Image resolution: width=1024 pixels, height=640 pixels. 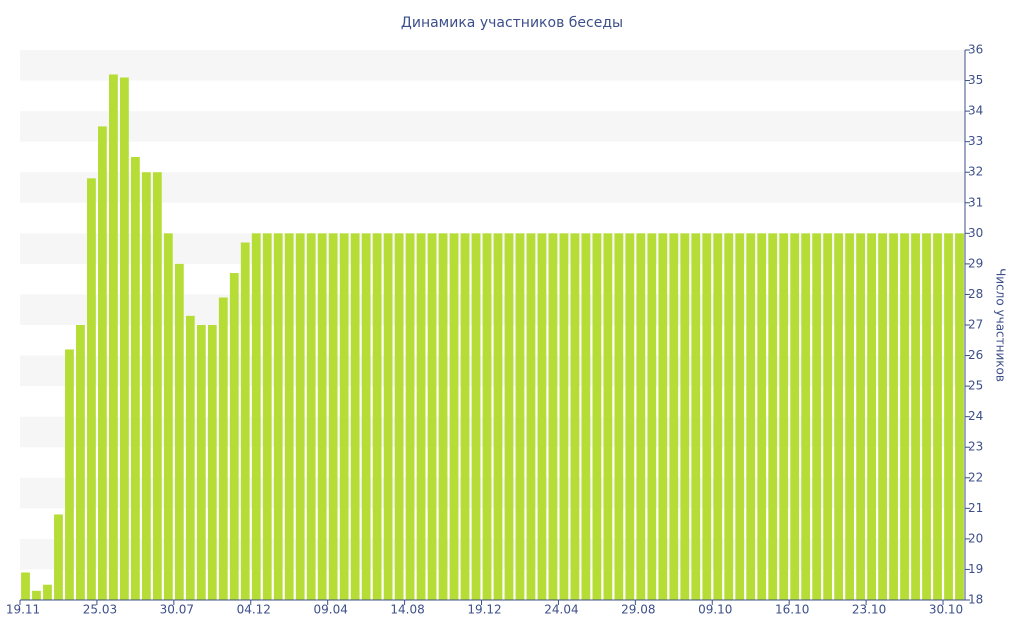 What do you see at coordinates (975, 447) in the screenshot?
I see `y-tick-label: 23` at bounding box center [975, 447].